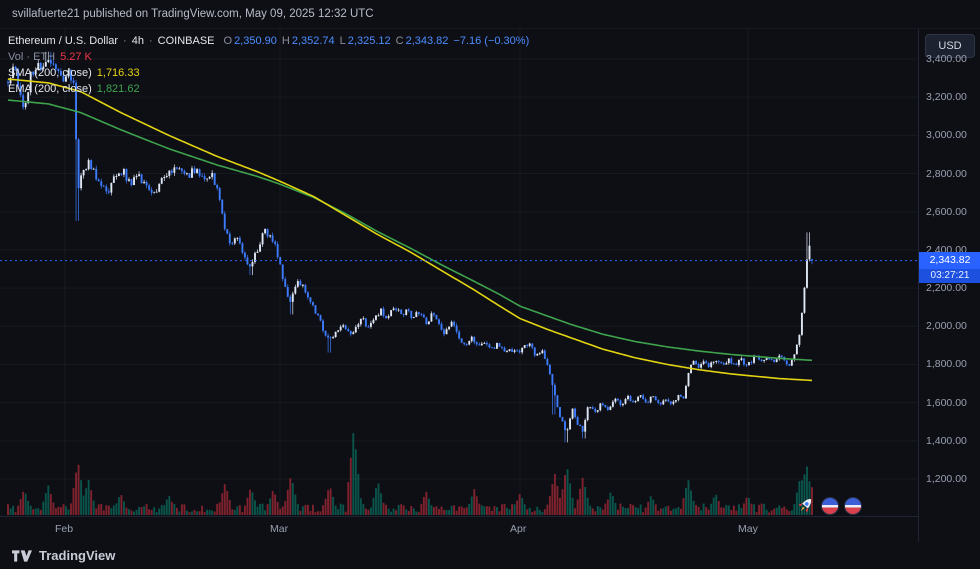 This screenshot has width=980, height=569. Describe the element at coordinates (342, 41) in the screenshot. I see `low-label: L` at that location.